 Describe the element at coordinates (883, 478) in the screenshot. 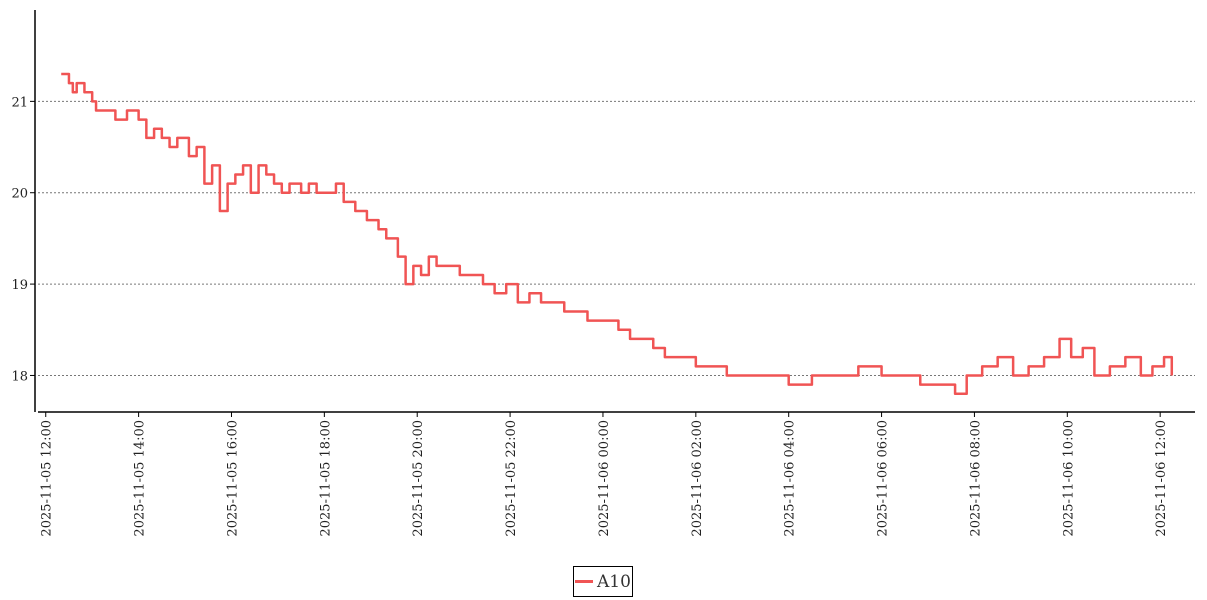

I see `x-tick-label: 2025-11-06 06:00` at that location.